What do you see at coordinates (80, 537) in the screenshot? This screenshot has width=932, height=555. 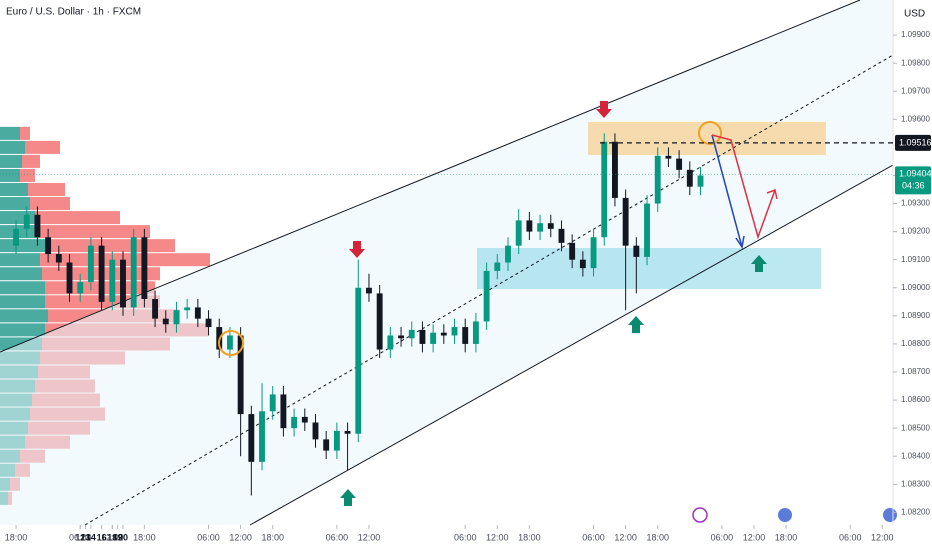 I see `x-tick-label: 12` at bounding box center [80, 537].